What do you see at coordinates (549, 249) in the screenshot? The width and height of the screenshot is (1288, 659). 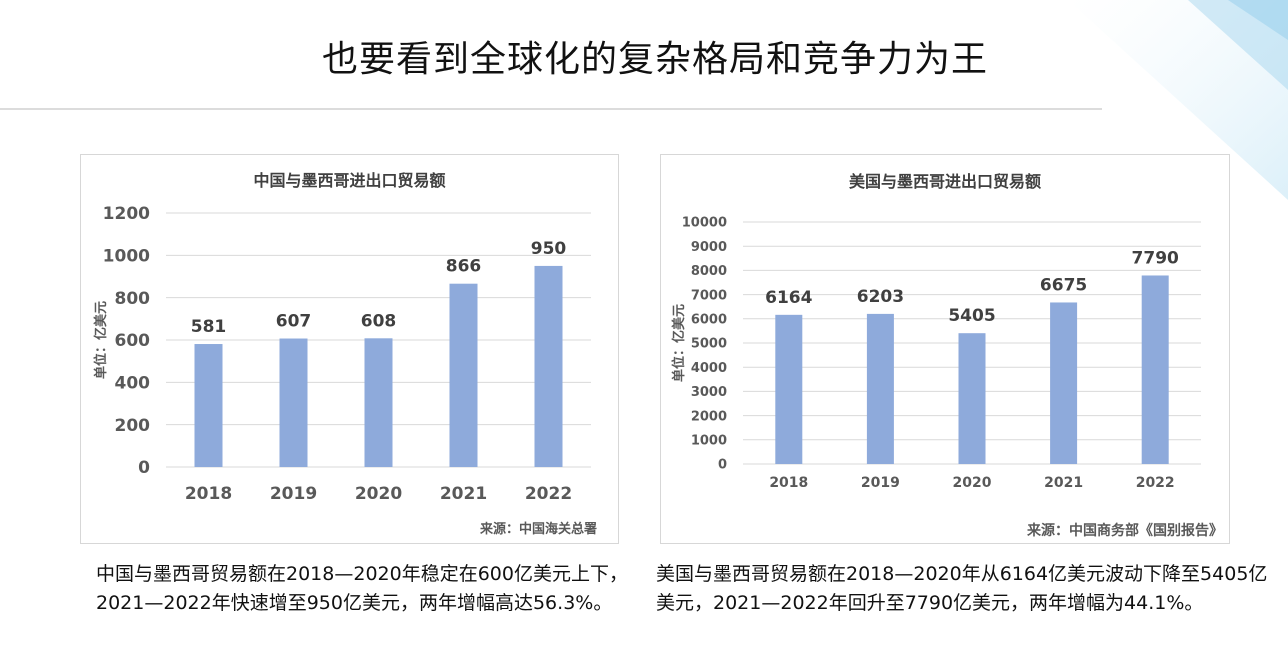 I see `data-label: 950` at bounding box center [549, 249].